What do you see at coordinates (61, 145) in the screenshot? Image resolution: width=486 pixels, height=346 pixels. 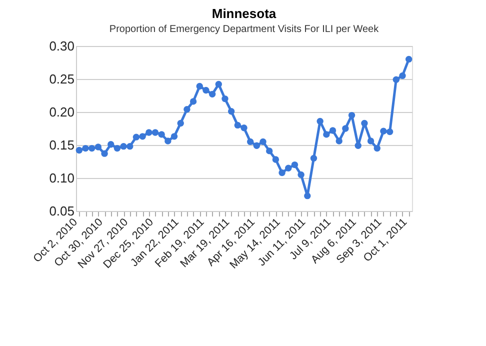 I see `y-tick-label: 0.15` at bounding box center [61, 145].